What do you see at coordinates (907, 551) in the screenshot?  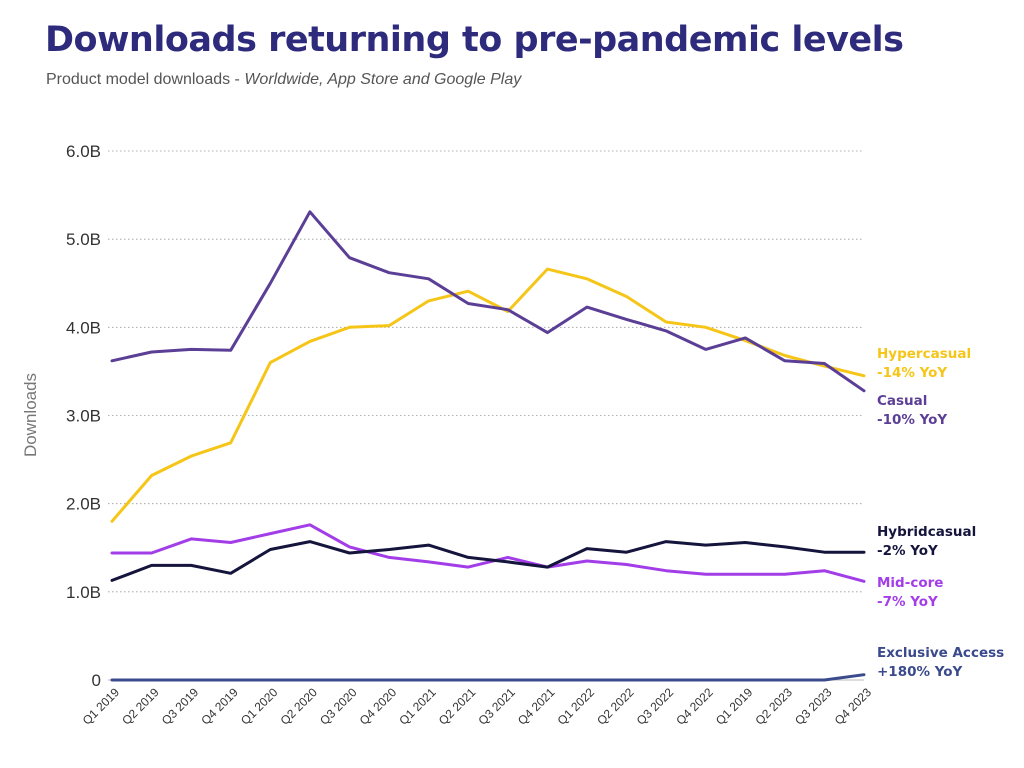 I see `series-change-hybridcasual: -2% YoY` at bounding box center [907, 551].